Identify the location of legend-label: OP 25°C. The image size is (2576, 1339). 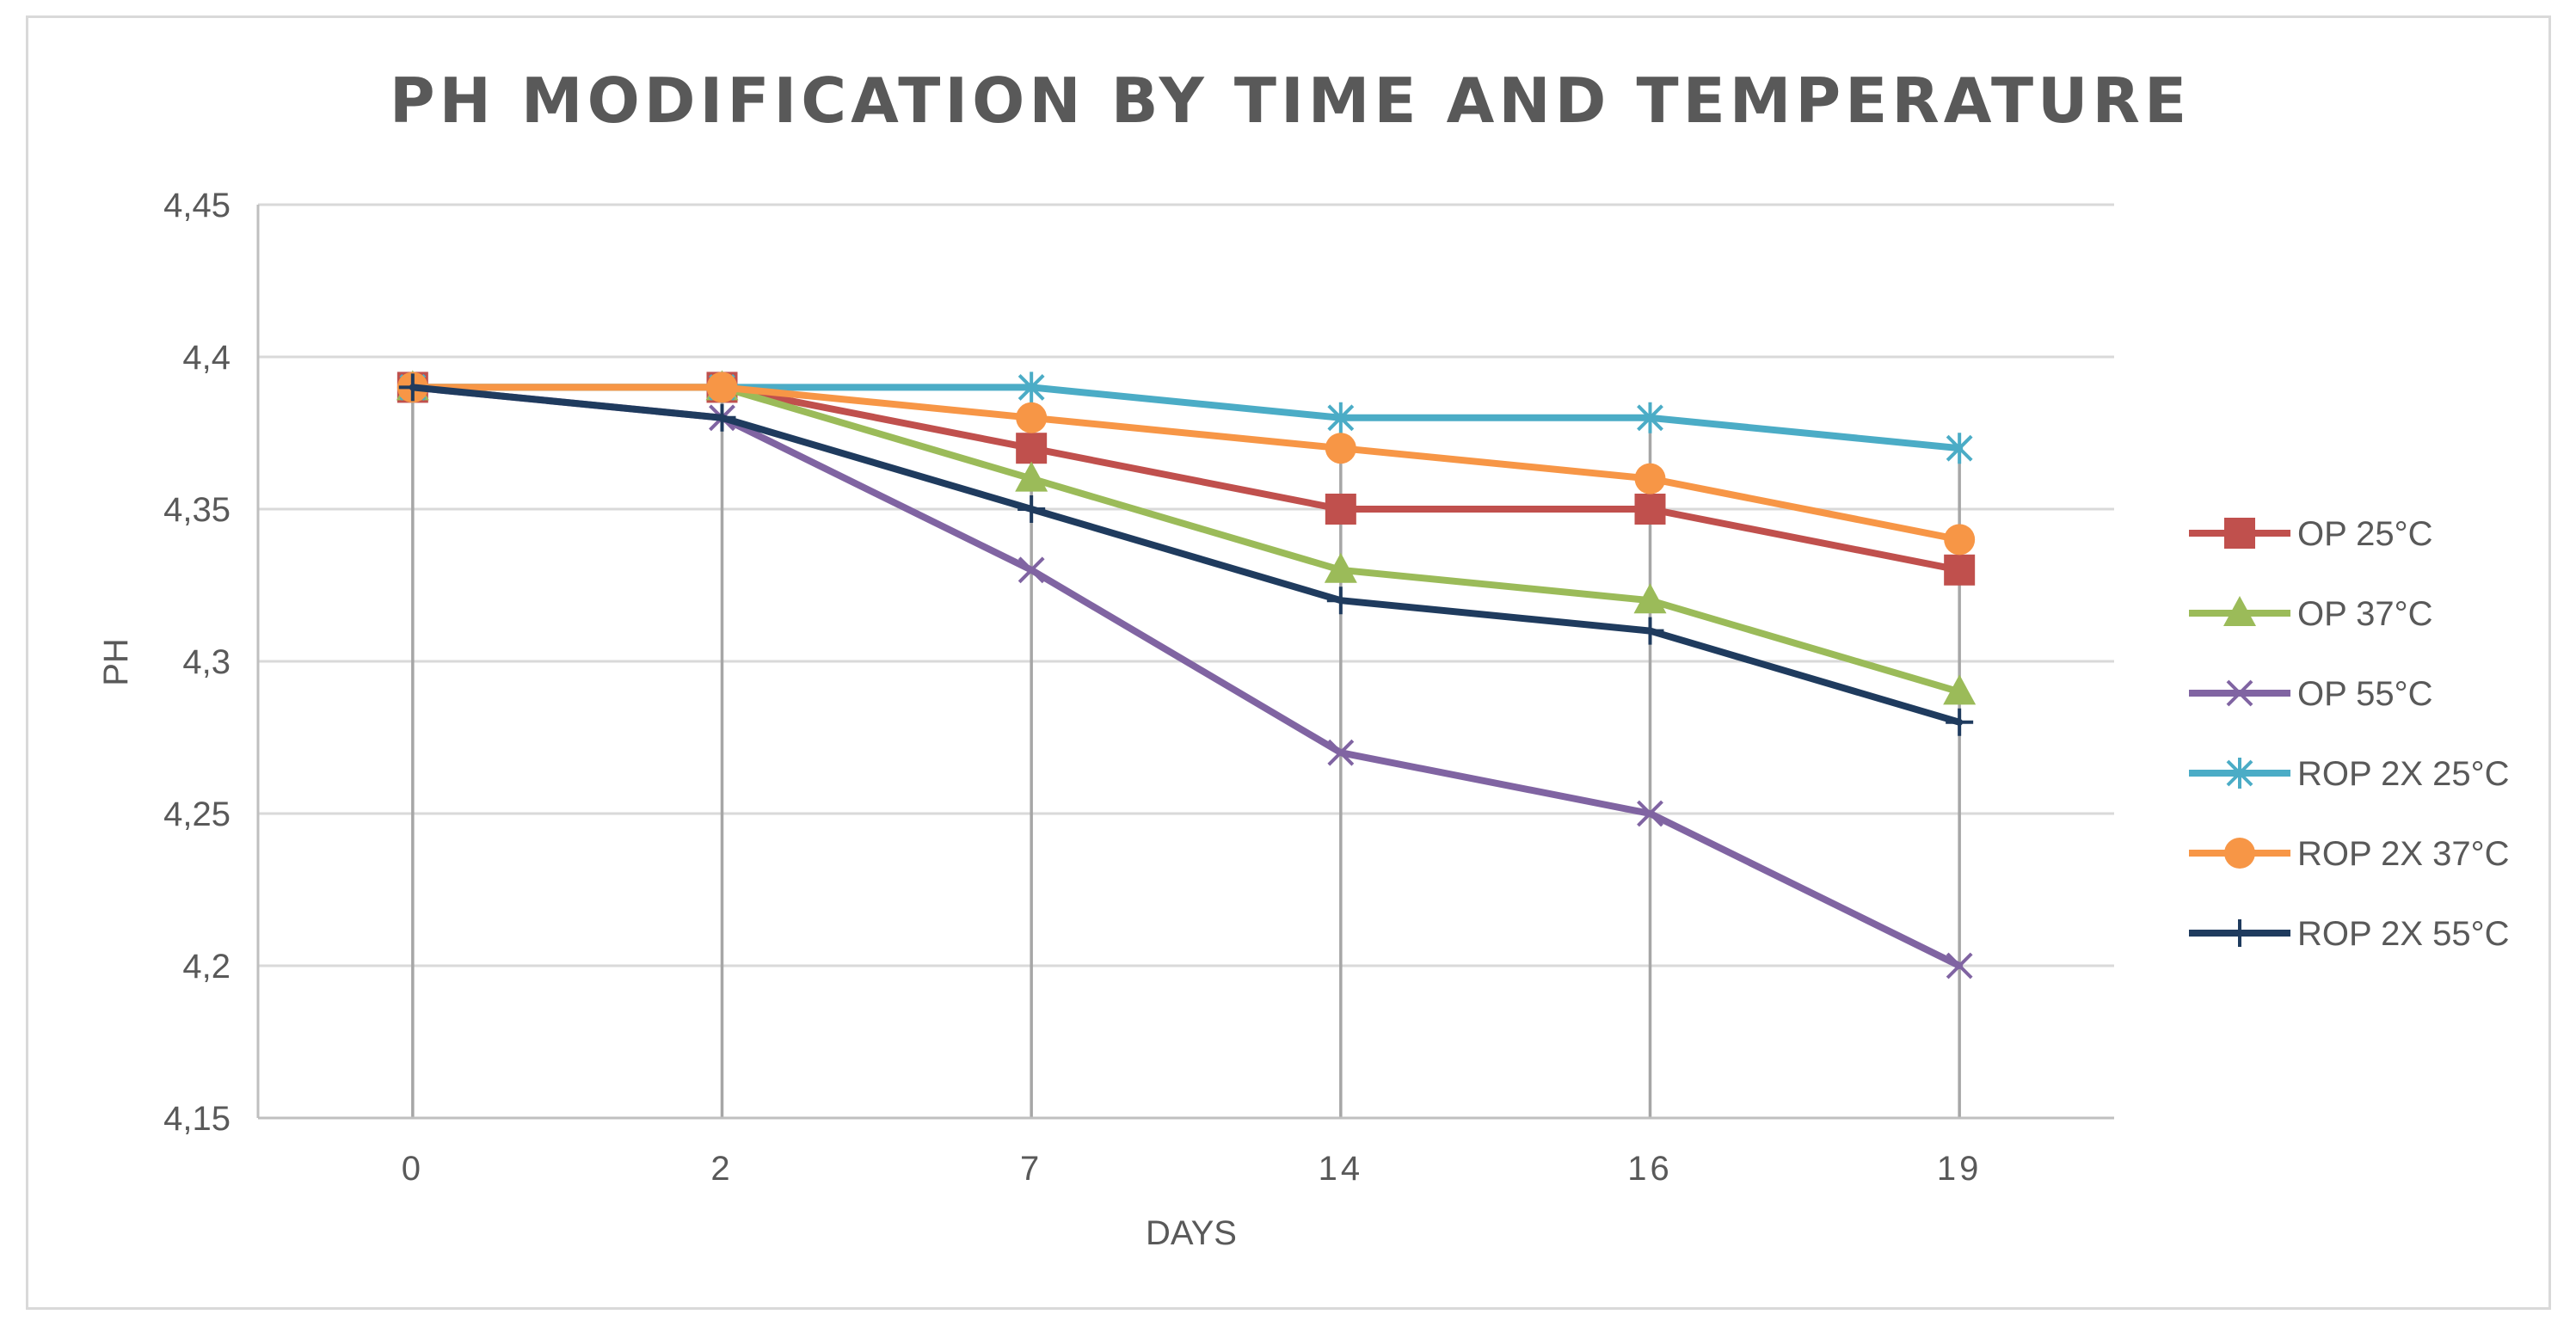
(2365, 534).